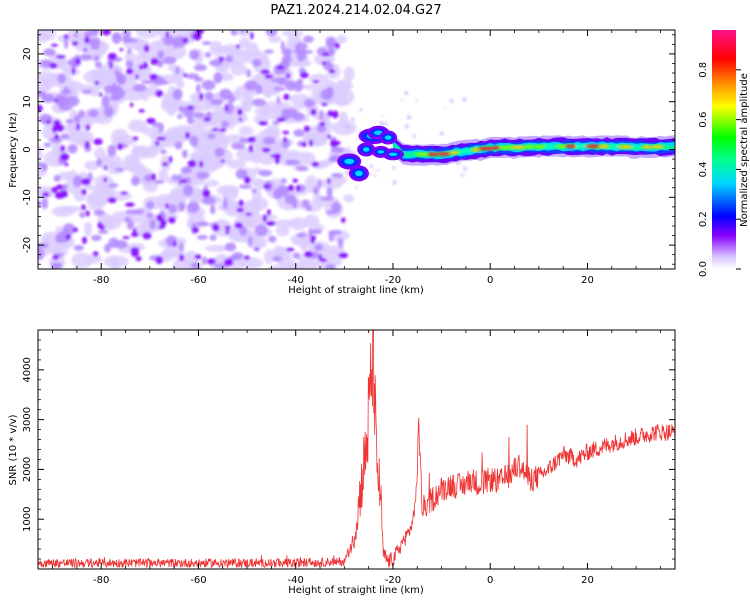 The width and height of the screenshot is (750, 600). Describe the element at coordinates (587, 280) in the screenshot. I see `x-tick-label: 20` at that location.